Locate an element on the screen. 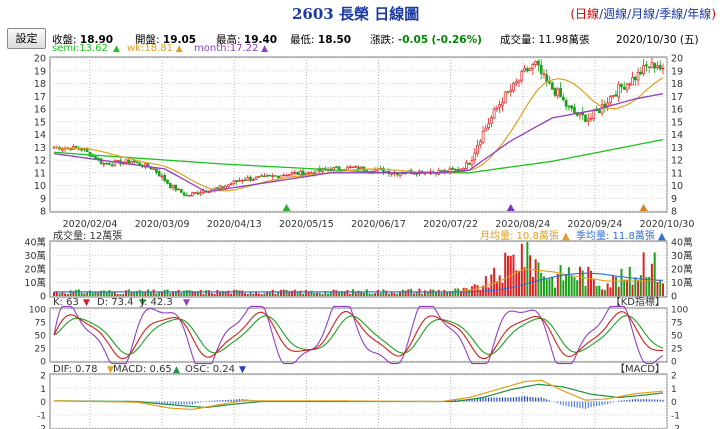 Image resolution: width=720 pixels, height=429 pixels. quote-volume: 成交量: 11.98萬張 is located at coordinates (545, 40).